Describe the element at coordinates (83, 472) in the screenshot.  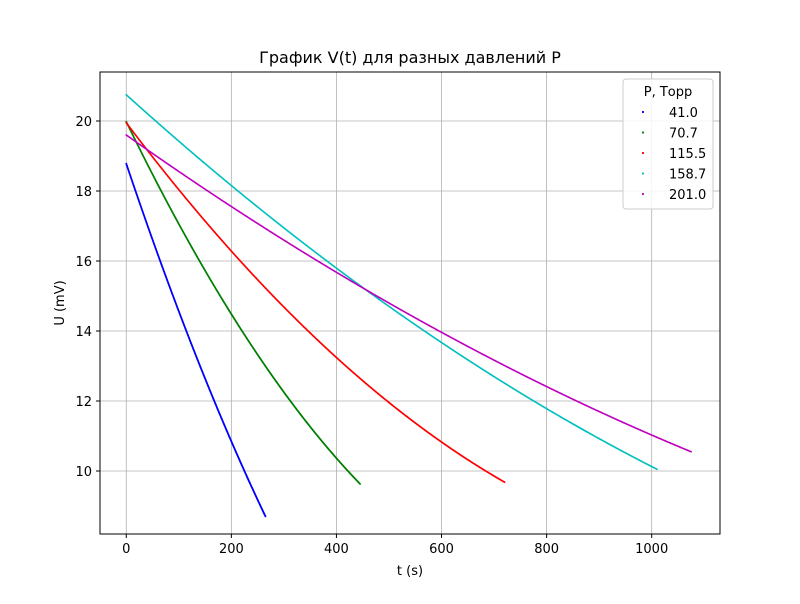
I see `y-tick-label: 10` at that location.